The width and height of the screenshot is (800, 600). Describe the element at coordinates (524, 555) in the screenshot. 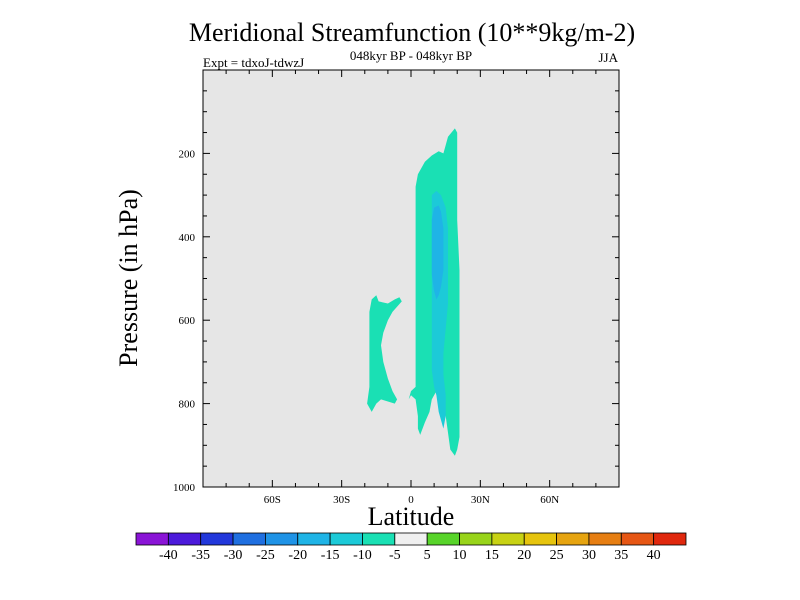

I see `colorbar-label: 20` at that location.